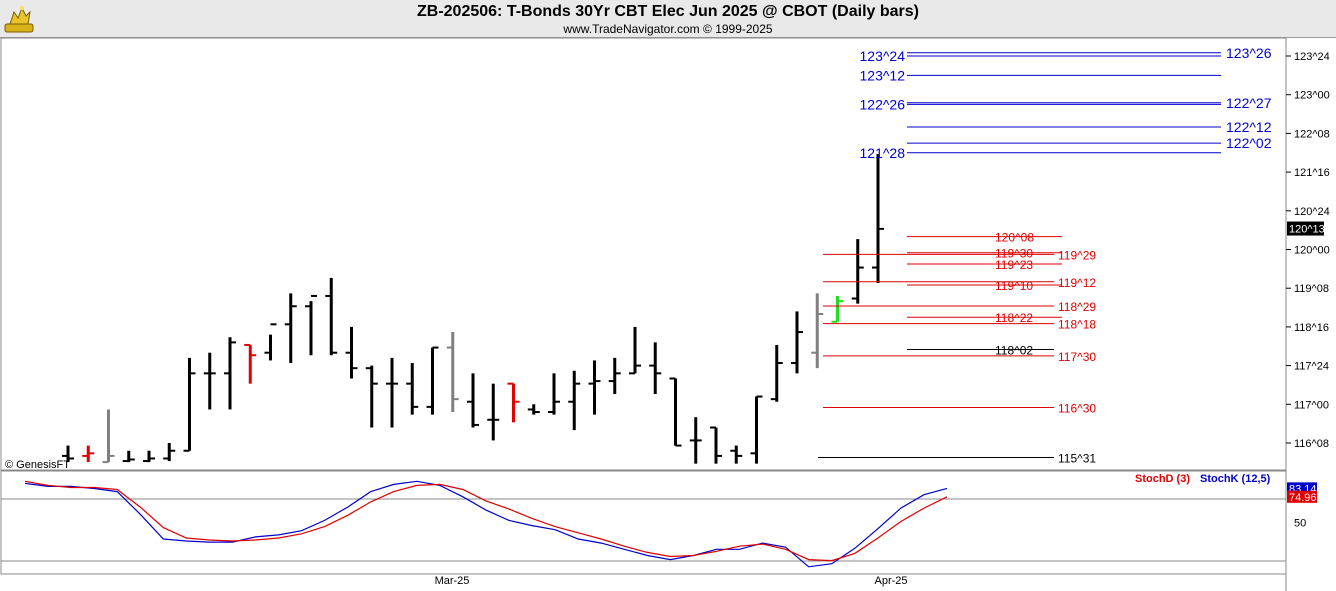 Image resolution: width=1336 pixels, height=591 pixels. Describe the element at coordinates (883, 56) in the screenshot. I see `level-label-blue: 123^24` at that location.